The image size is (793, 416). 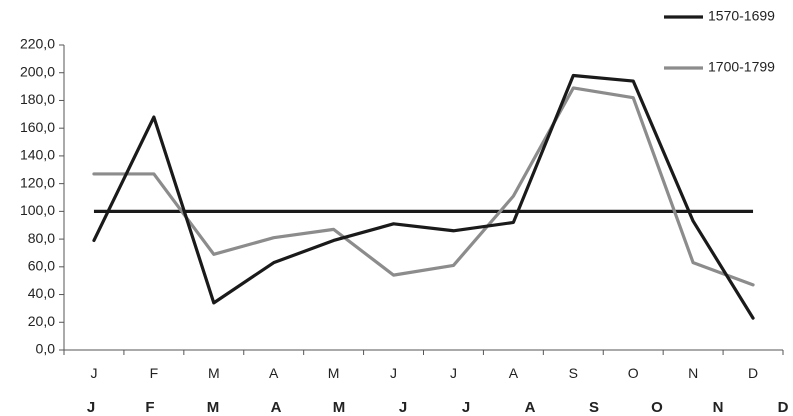 I want to click on x-tick-label-secondary: N, so click(x=718, y=407).